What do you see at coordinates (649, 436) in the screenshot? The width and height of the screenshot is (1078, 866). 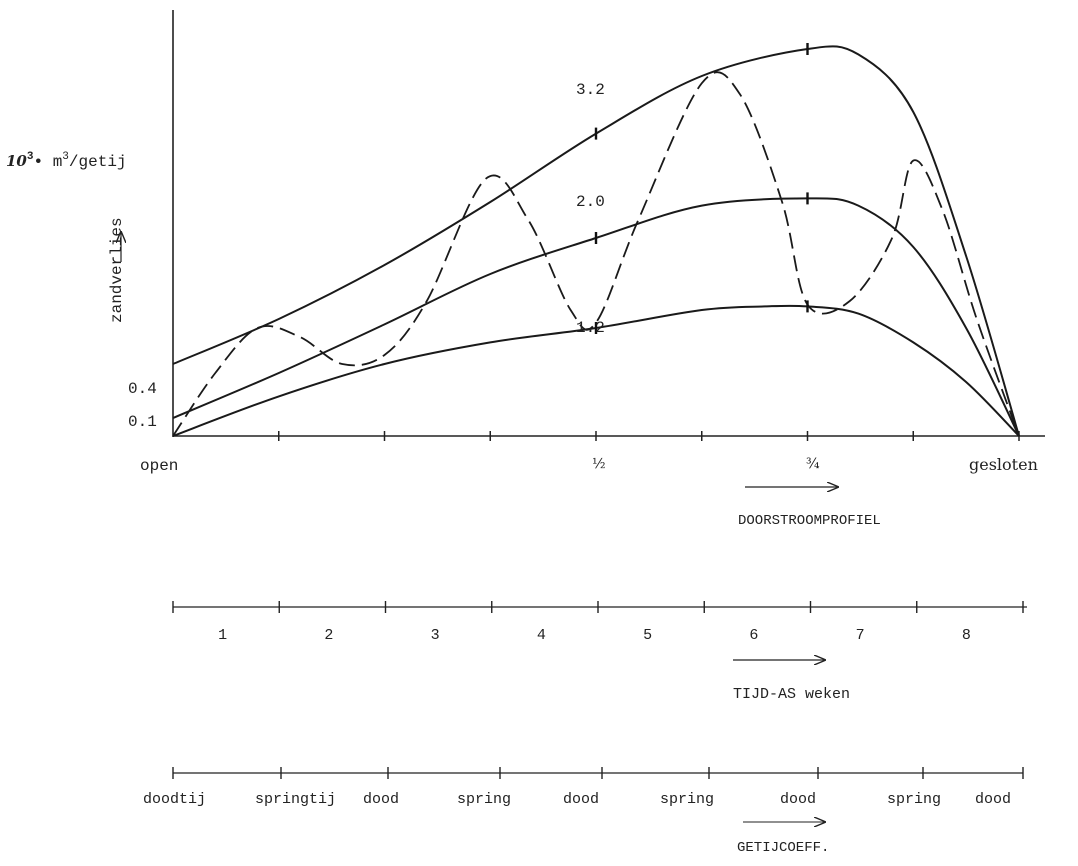 I see `x-axis-ticks` at bounding box center [649, 436].